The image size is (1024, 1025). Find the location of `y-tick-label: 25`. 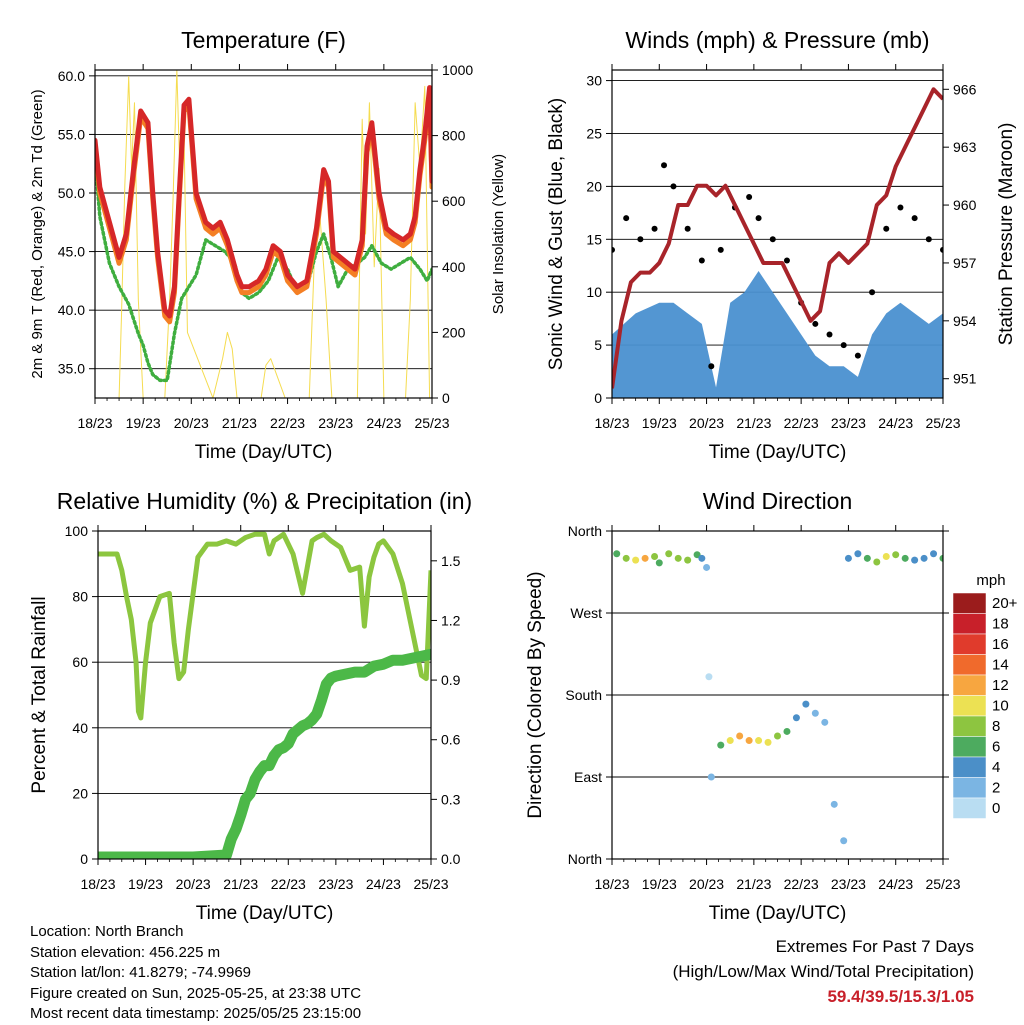

y-tick-label: 25 is located at coordinates (594, 133).